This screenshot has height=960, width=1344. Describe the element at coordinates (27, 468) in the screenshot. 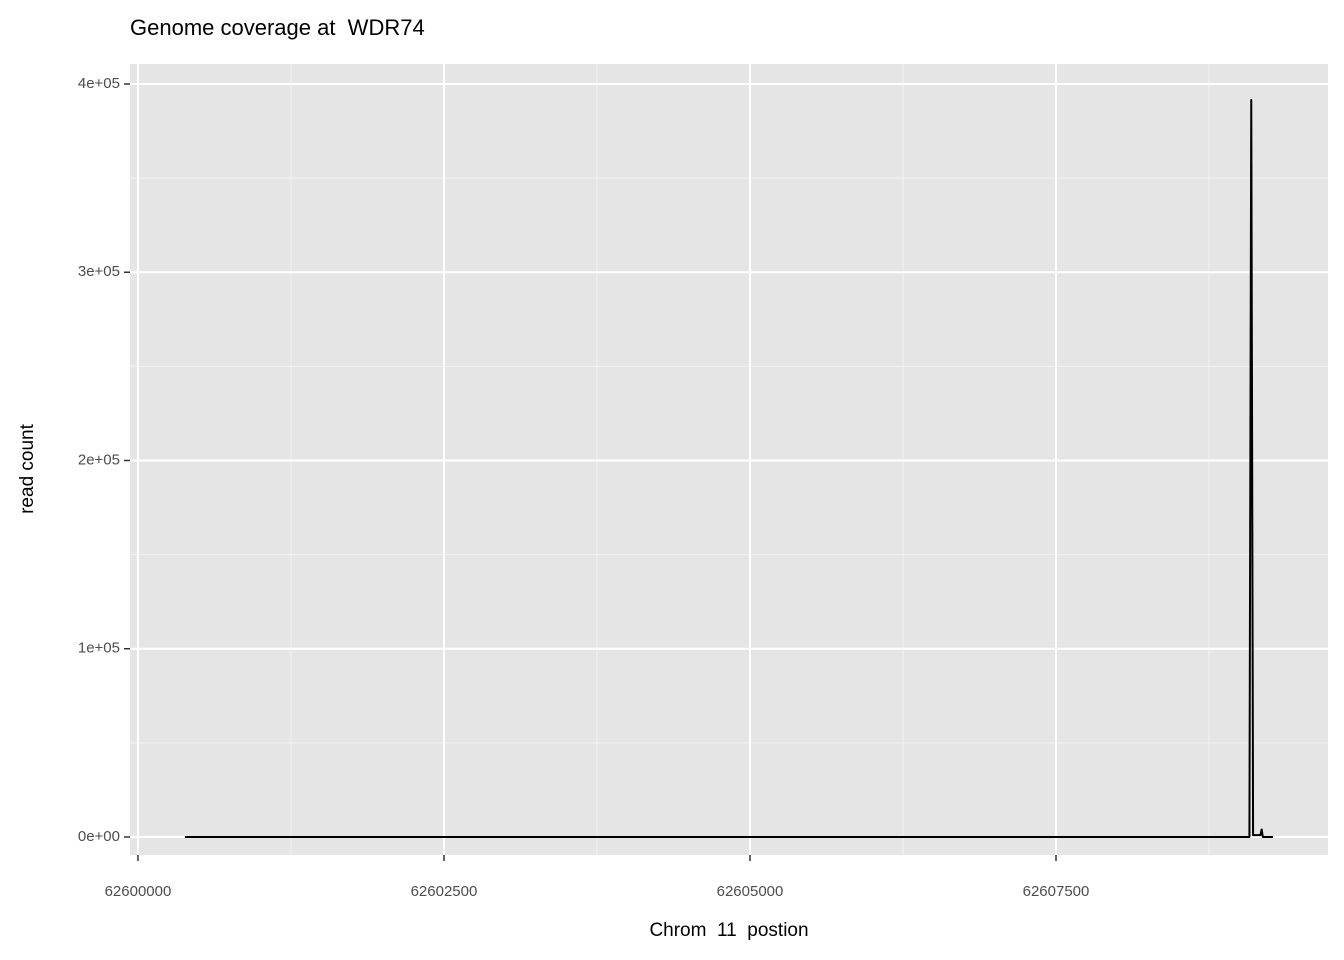

I see `y-axis-title: read count` at that location.